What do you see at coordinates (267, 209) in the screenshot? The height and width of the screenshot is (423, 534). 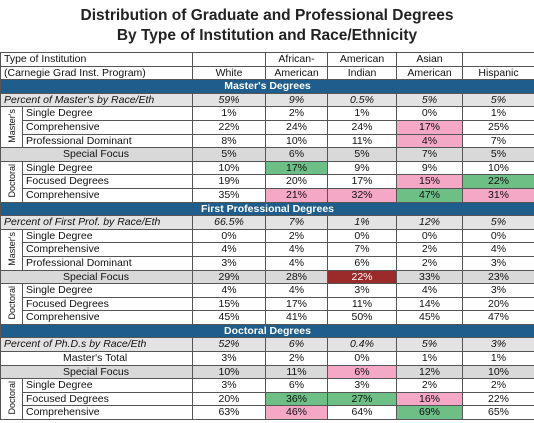 I see `section-title: First Professional Degrees` at bounding box center [267, 209].